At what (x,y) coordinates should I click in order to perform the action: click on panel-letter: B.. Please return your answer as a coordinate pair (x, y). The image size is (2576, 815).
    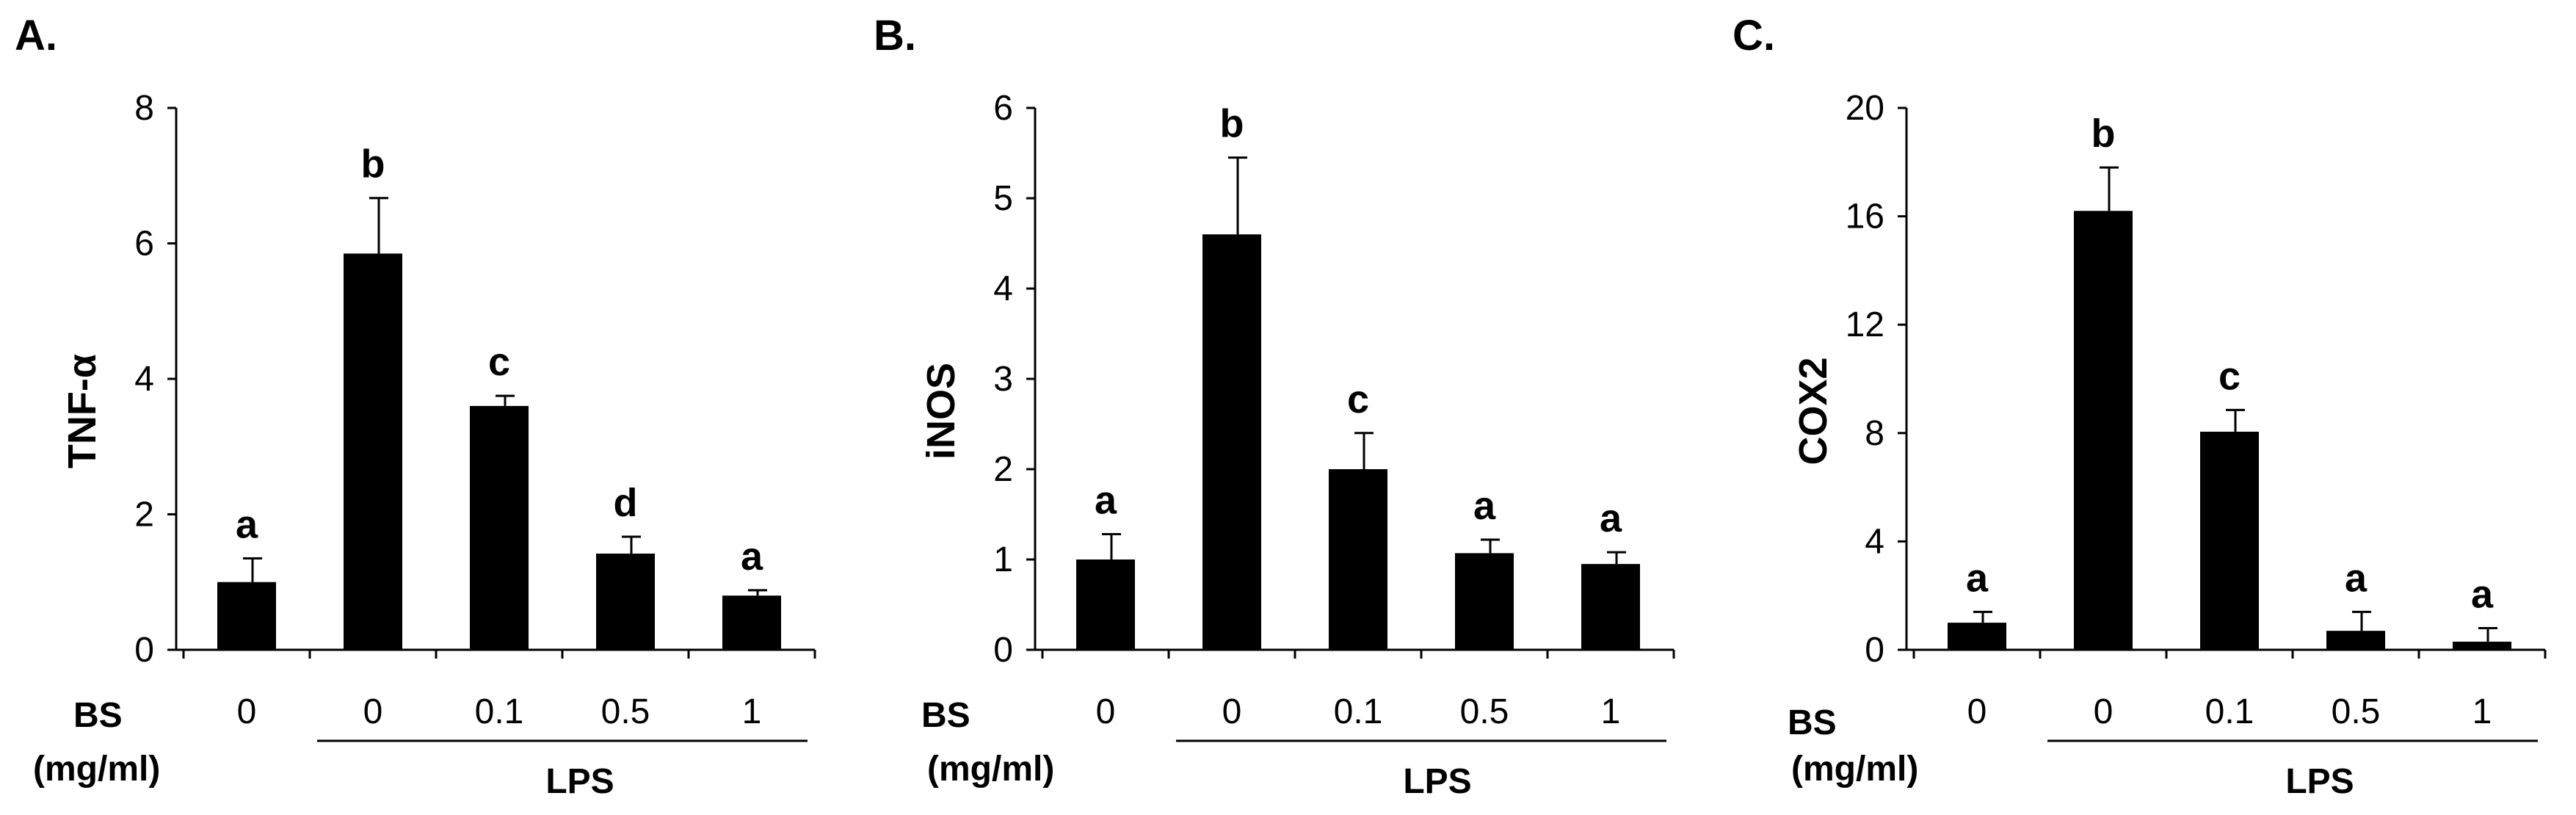
    Looking at the image, I should click on (895, 35).